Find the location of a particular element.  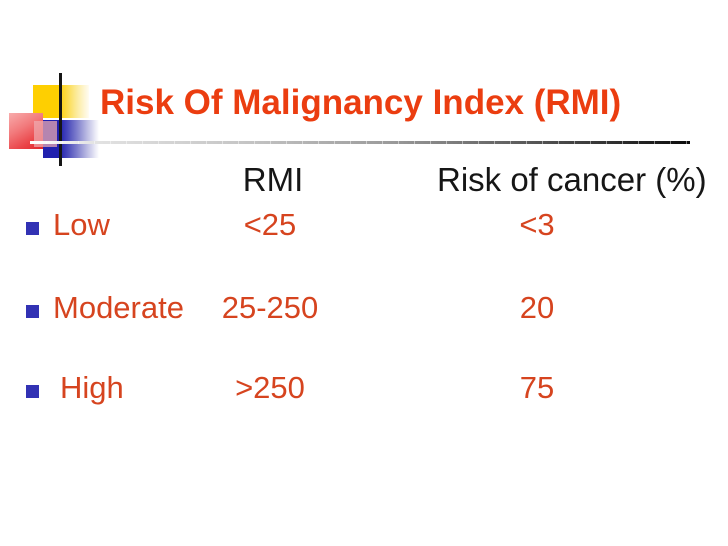

column-header-rmi: RMI is located at coordinates (273, 179).